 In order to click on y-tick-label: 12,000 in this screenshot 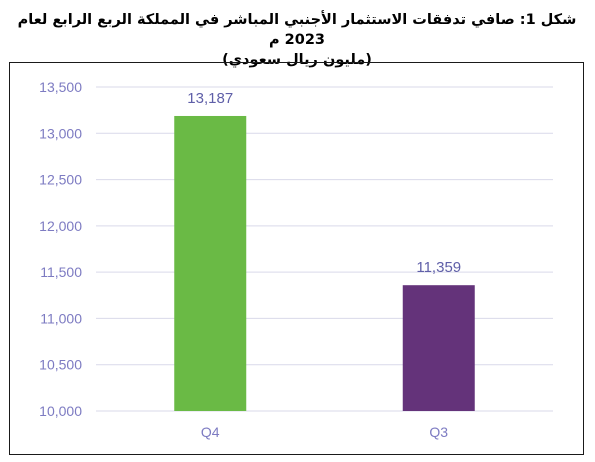, I will do `click(60, 226)`.